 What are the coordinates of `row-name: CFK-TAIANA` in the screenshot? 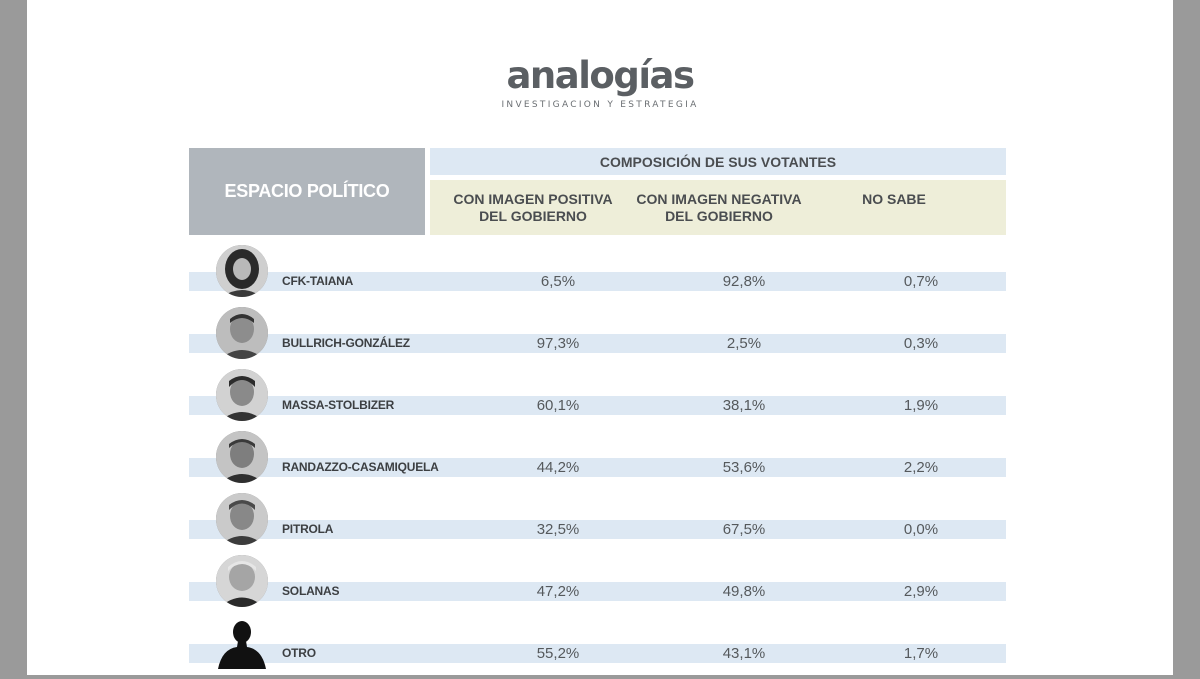 It's located at (318, 281).